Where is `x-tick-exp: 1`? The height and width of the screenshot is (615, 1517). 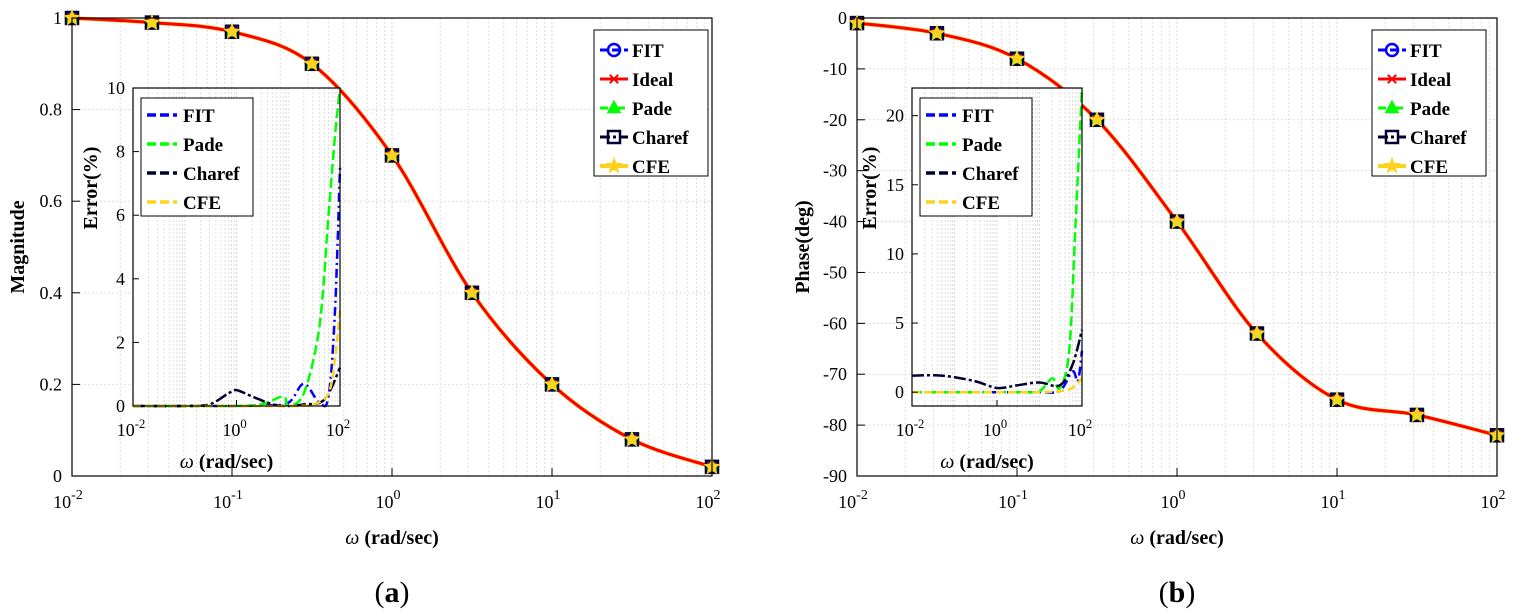
x-tick-exp: 1 is located at coordinates (557, 495).